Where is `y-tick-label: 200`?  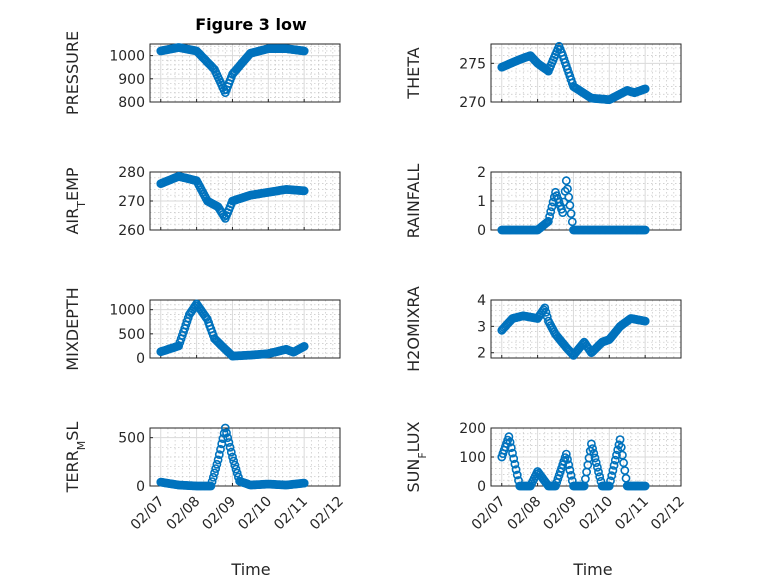
y-tick-label: 200 is located at coordinates (472, 429).